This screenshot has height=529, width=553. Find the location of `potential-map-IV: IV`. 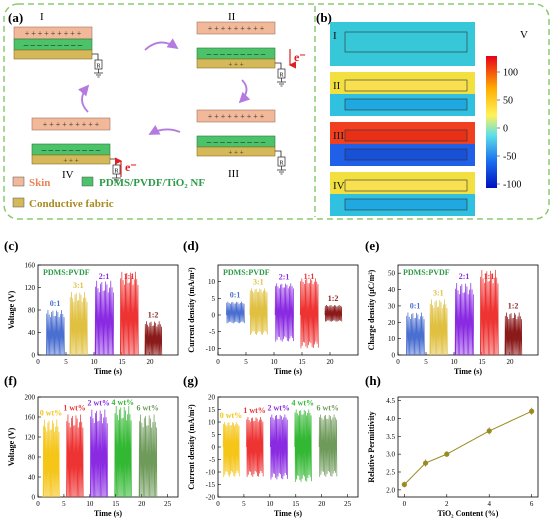

potential-map-IV: IV is located at coordinates (402, 194).